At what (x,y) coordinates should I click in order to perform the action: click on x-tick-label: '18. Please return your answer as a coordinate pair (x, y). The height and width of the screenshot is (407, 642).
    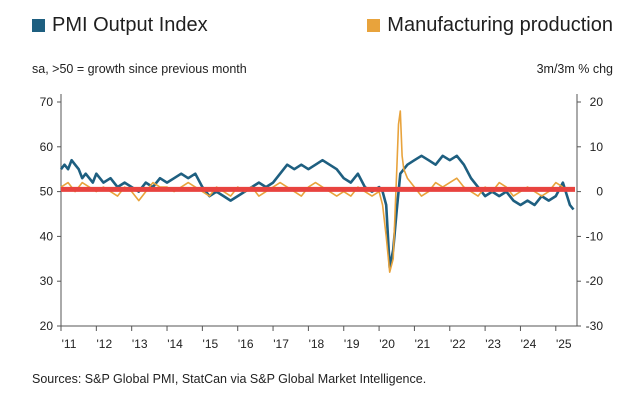
    Looking at the image, I should click on (317, 344).